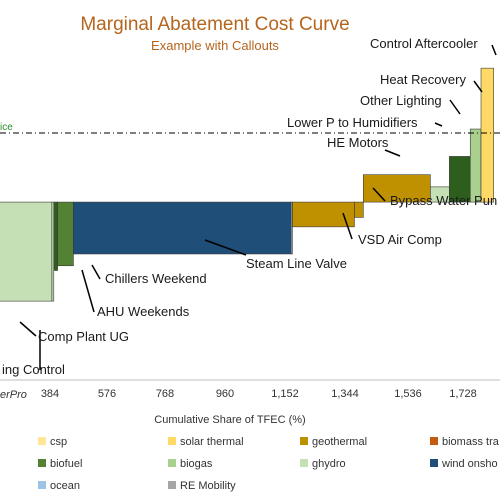 This screenshot has width=500, height=500. What do you see at coordinates (339, 442) in the screenshot?
I see `legend-label-2: geothermal` at bounding box center [339, 442].